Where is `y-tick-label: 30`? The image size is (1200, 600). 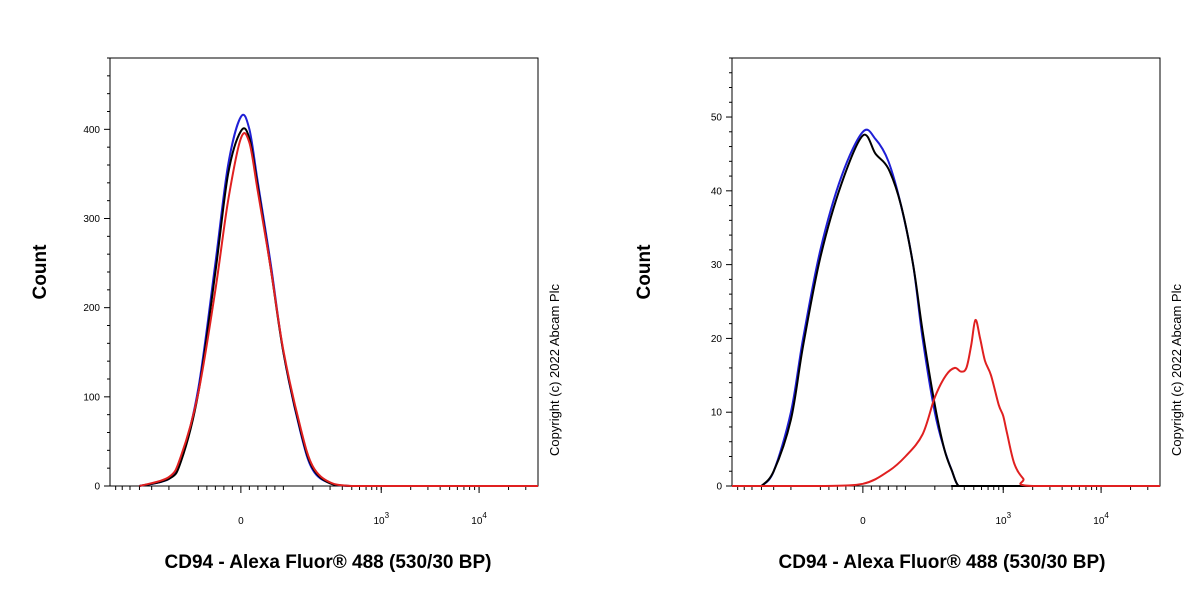 y-tick-label: 30 is located at coordinates (717, 265).